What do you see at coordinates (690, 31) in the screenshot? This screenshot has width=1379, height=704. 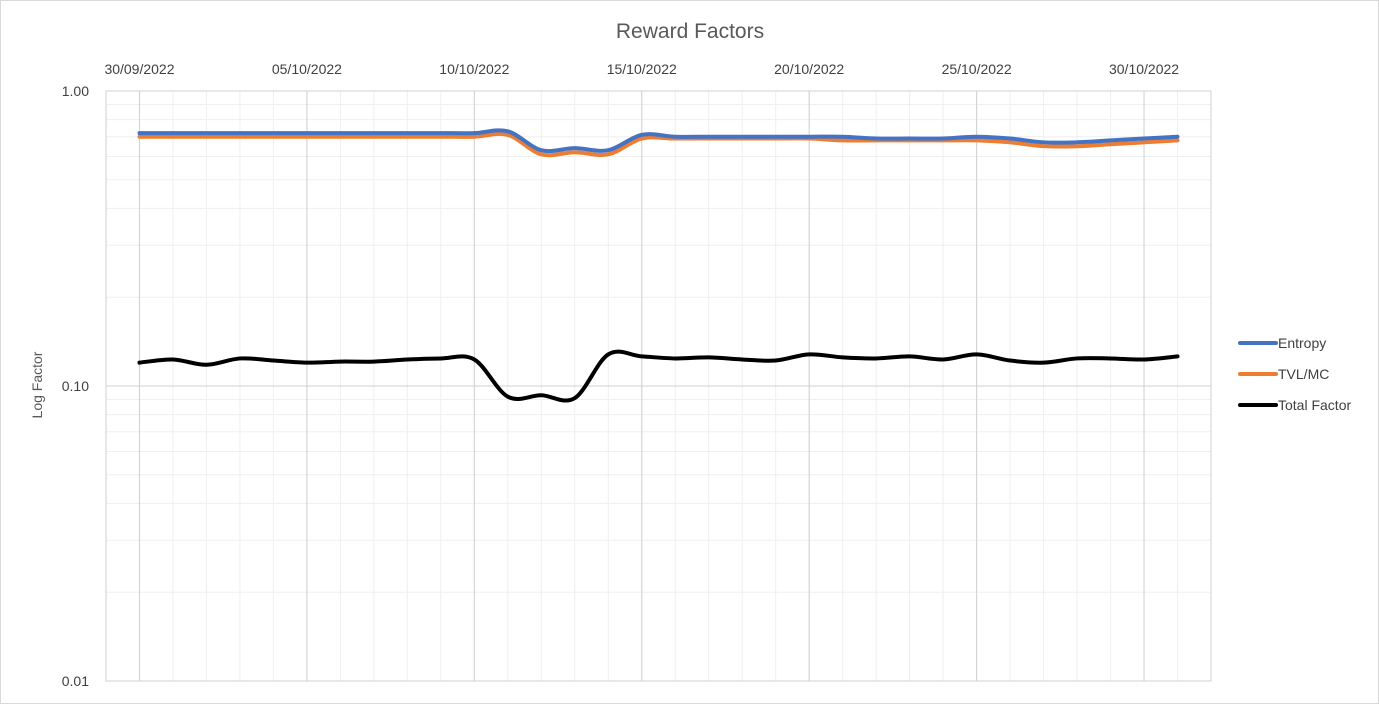 I see `chart-title: Reward Factors` at bounding box center [690, 31].